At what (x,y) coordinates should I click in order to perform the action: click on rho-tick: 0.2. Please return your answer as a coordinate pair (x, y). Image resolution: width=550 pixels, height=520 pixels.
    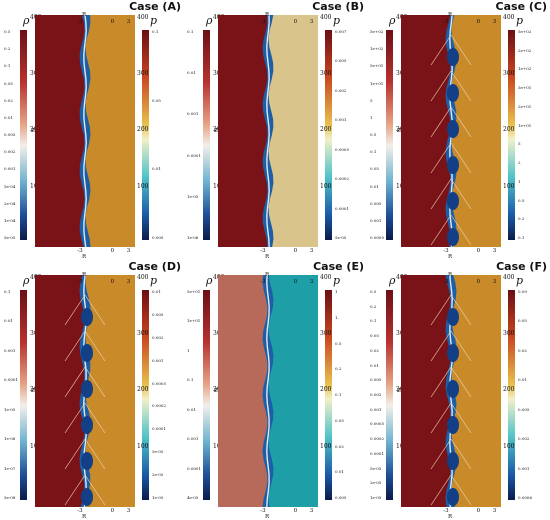
    Looking at the image, I should click on (7, 49).